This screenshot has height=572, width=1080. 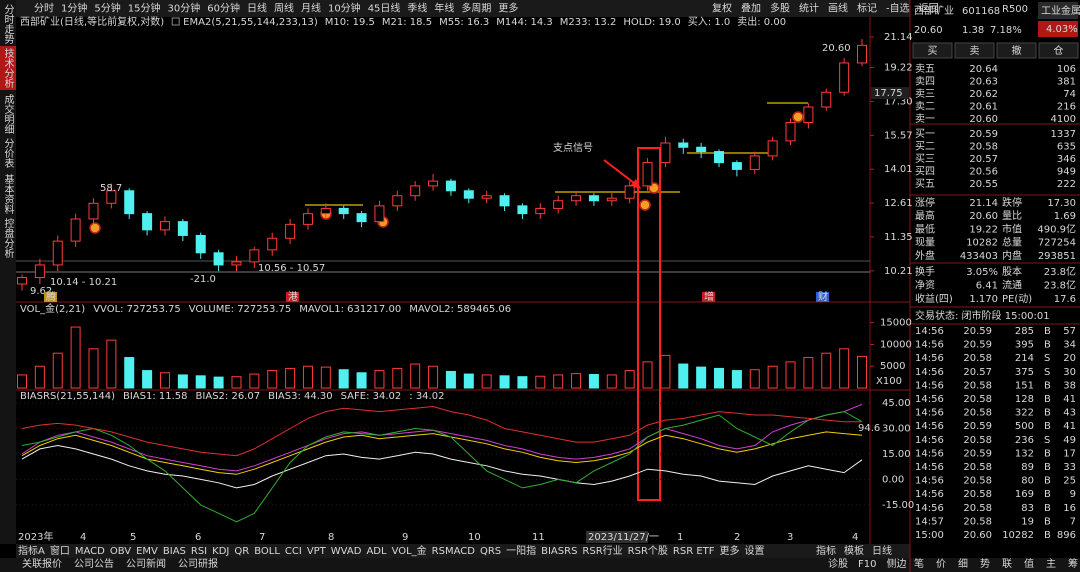 I want to click on tick-count: 38, so click(x=1069, y=385).